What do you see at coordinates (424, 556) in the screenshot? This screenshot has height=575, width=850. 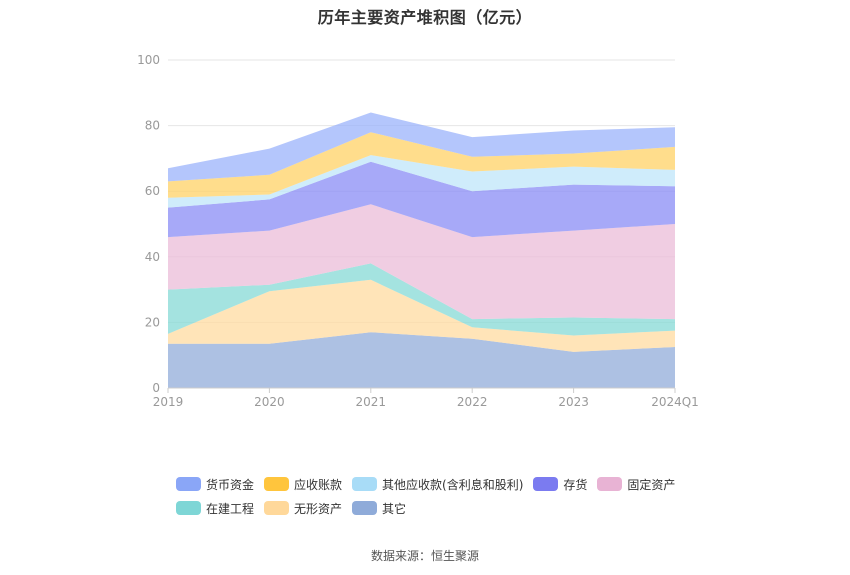 I see `data-source: 数据来源：恒生聚源` at bounding box center [424, 556].